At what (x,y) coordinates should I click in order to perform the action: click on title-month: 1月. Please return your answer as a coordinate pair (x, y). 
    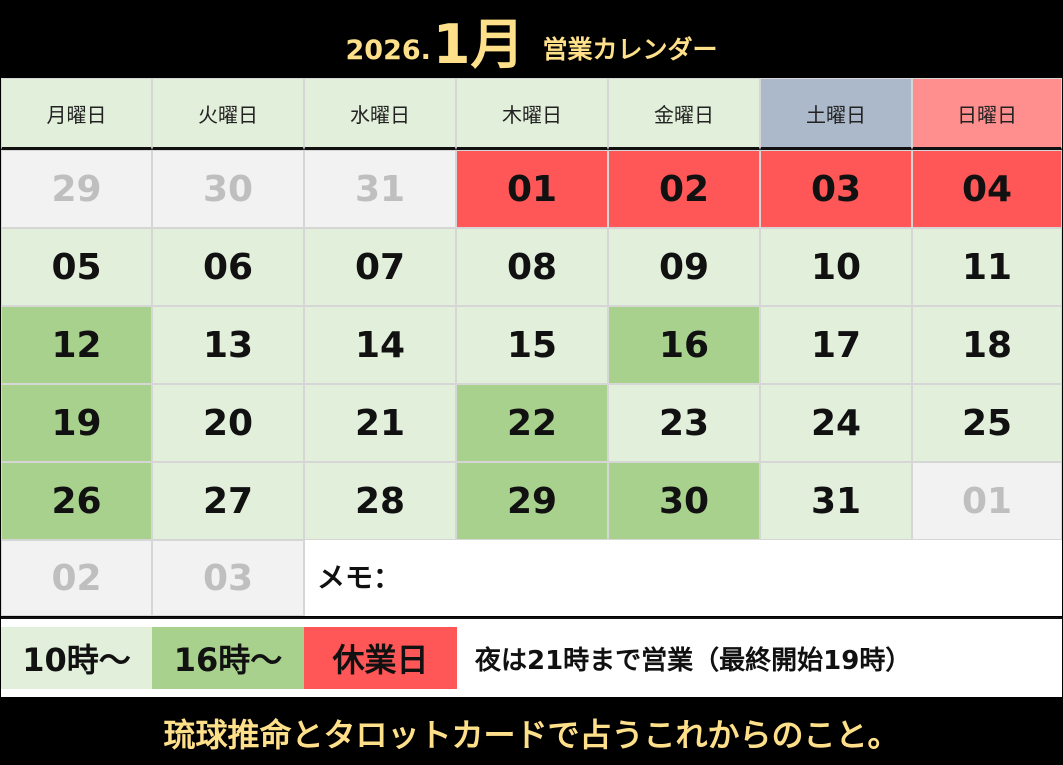
    Looking at the image, I should click on (478, 44).